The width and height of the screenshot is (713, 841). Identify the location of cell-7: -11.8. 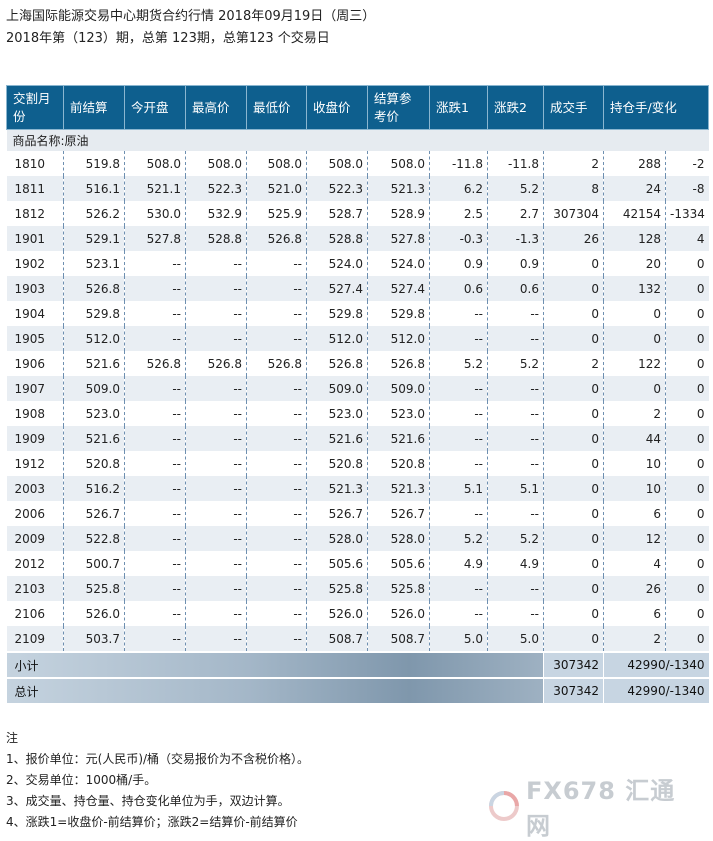
(458, 163).